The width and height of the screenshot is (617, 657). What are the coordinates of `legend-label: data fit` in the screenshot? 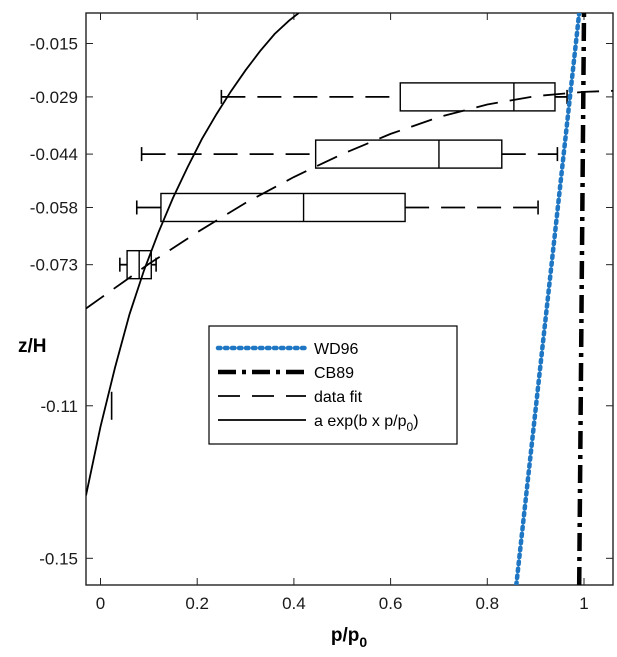 It's located at (338, 397).